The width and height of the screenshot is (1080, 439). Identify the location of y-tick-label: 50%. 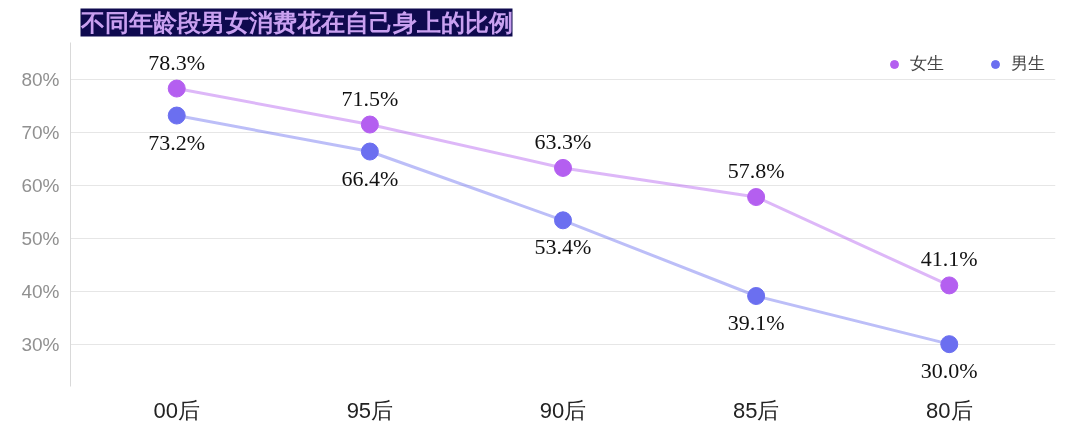
(40, 238).